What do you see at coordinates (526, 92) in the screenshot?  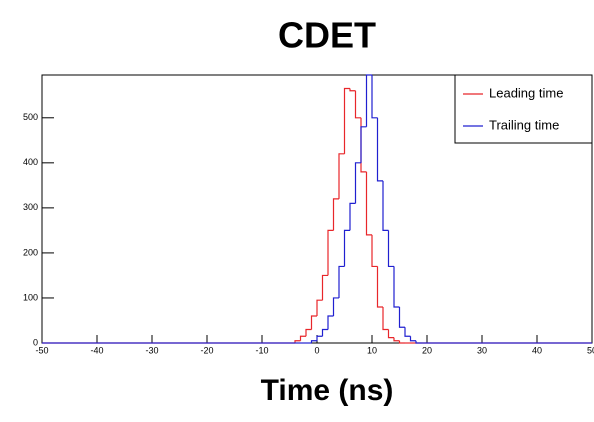 I see `legend-label: Leading time` at bounding box center [526, 92].